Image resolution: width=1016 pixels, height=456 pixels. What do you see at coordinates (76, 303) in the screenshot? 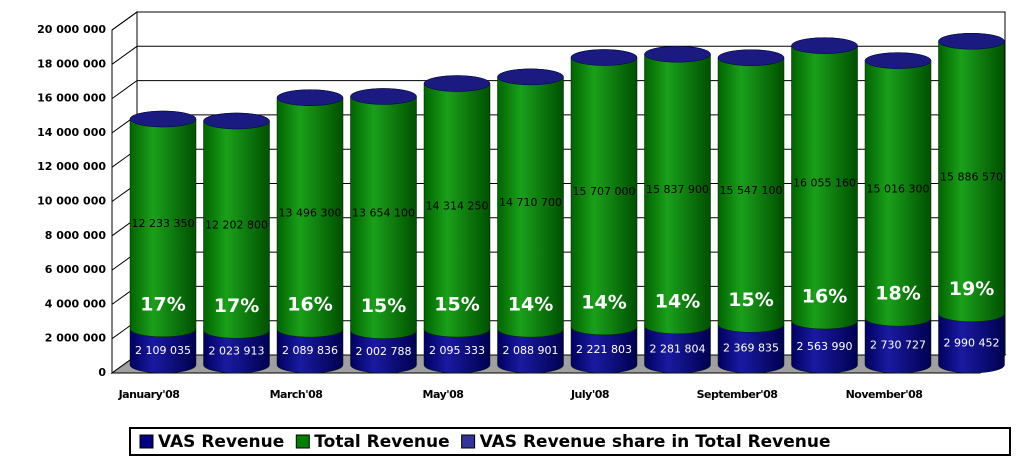
I see `y-tick-label: 4 000 000` at bounding box center [76, 303].